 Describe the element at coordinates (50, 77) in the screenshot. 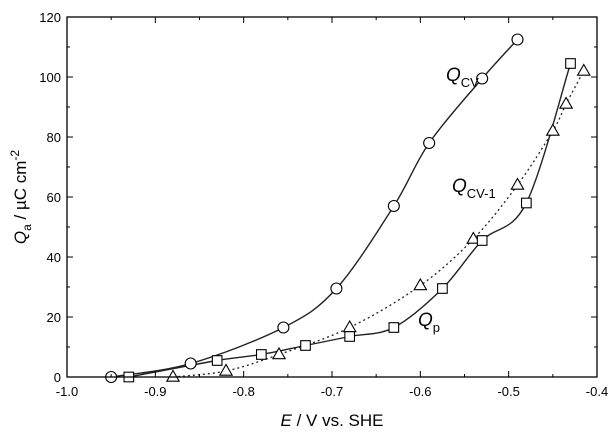

I see `y-tick-label: 100` at that location.